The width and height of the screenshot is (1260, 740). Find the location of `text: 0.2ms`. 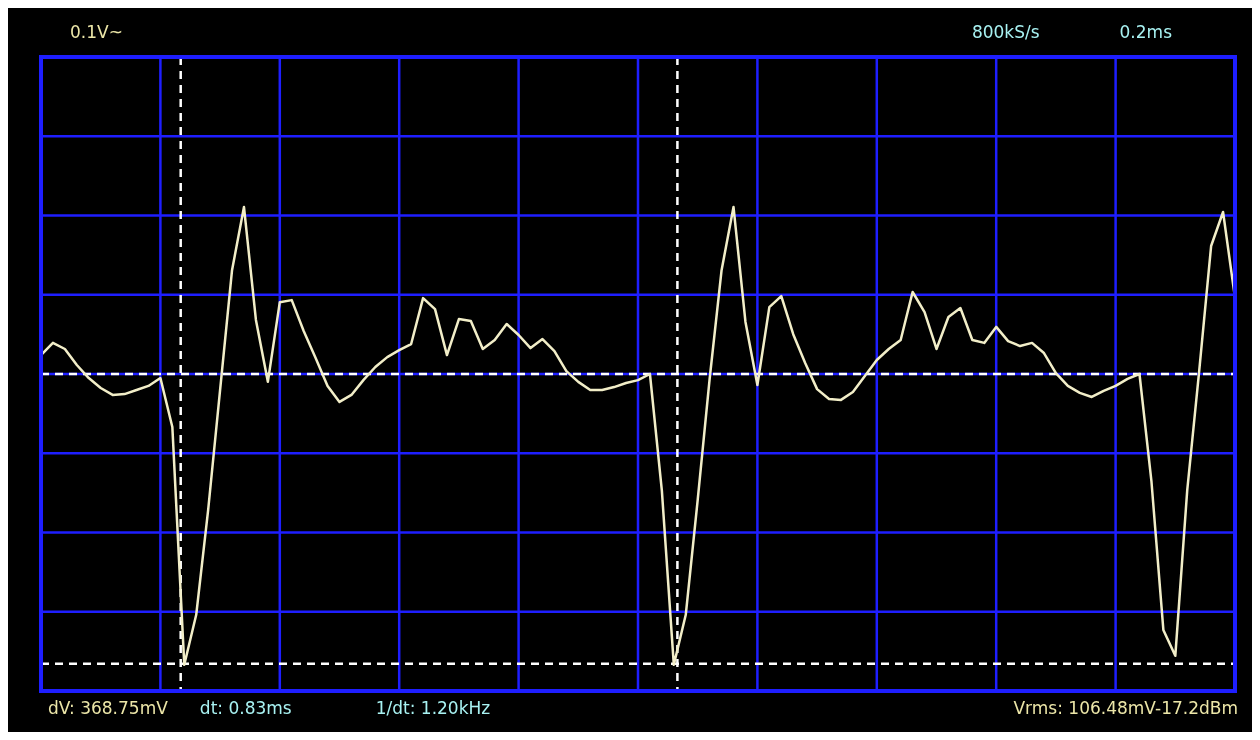

text: 0.2ms is located at coordinates (1145, 32).